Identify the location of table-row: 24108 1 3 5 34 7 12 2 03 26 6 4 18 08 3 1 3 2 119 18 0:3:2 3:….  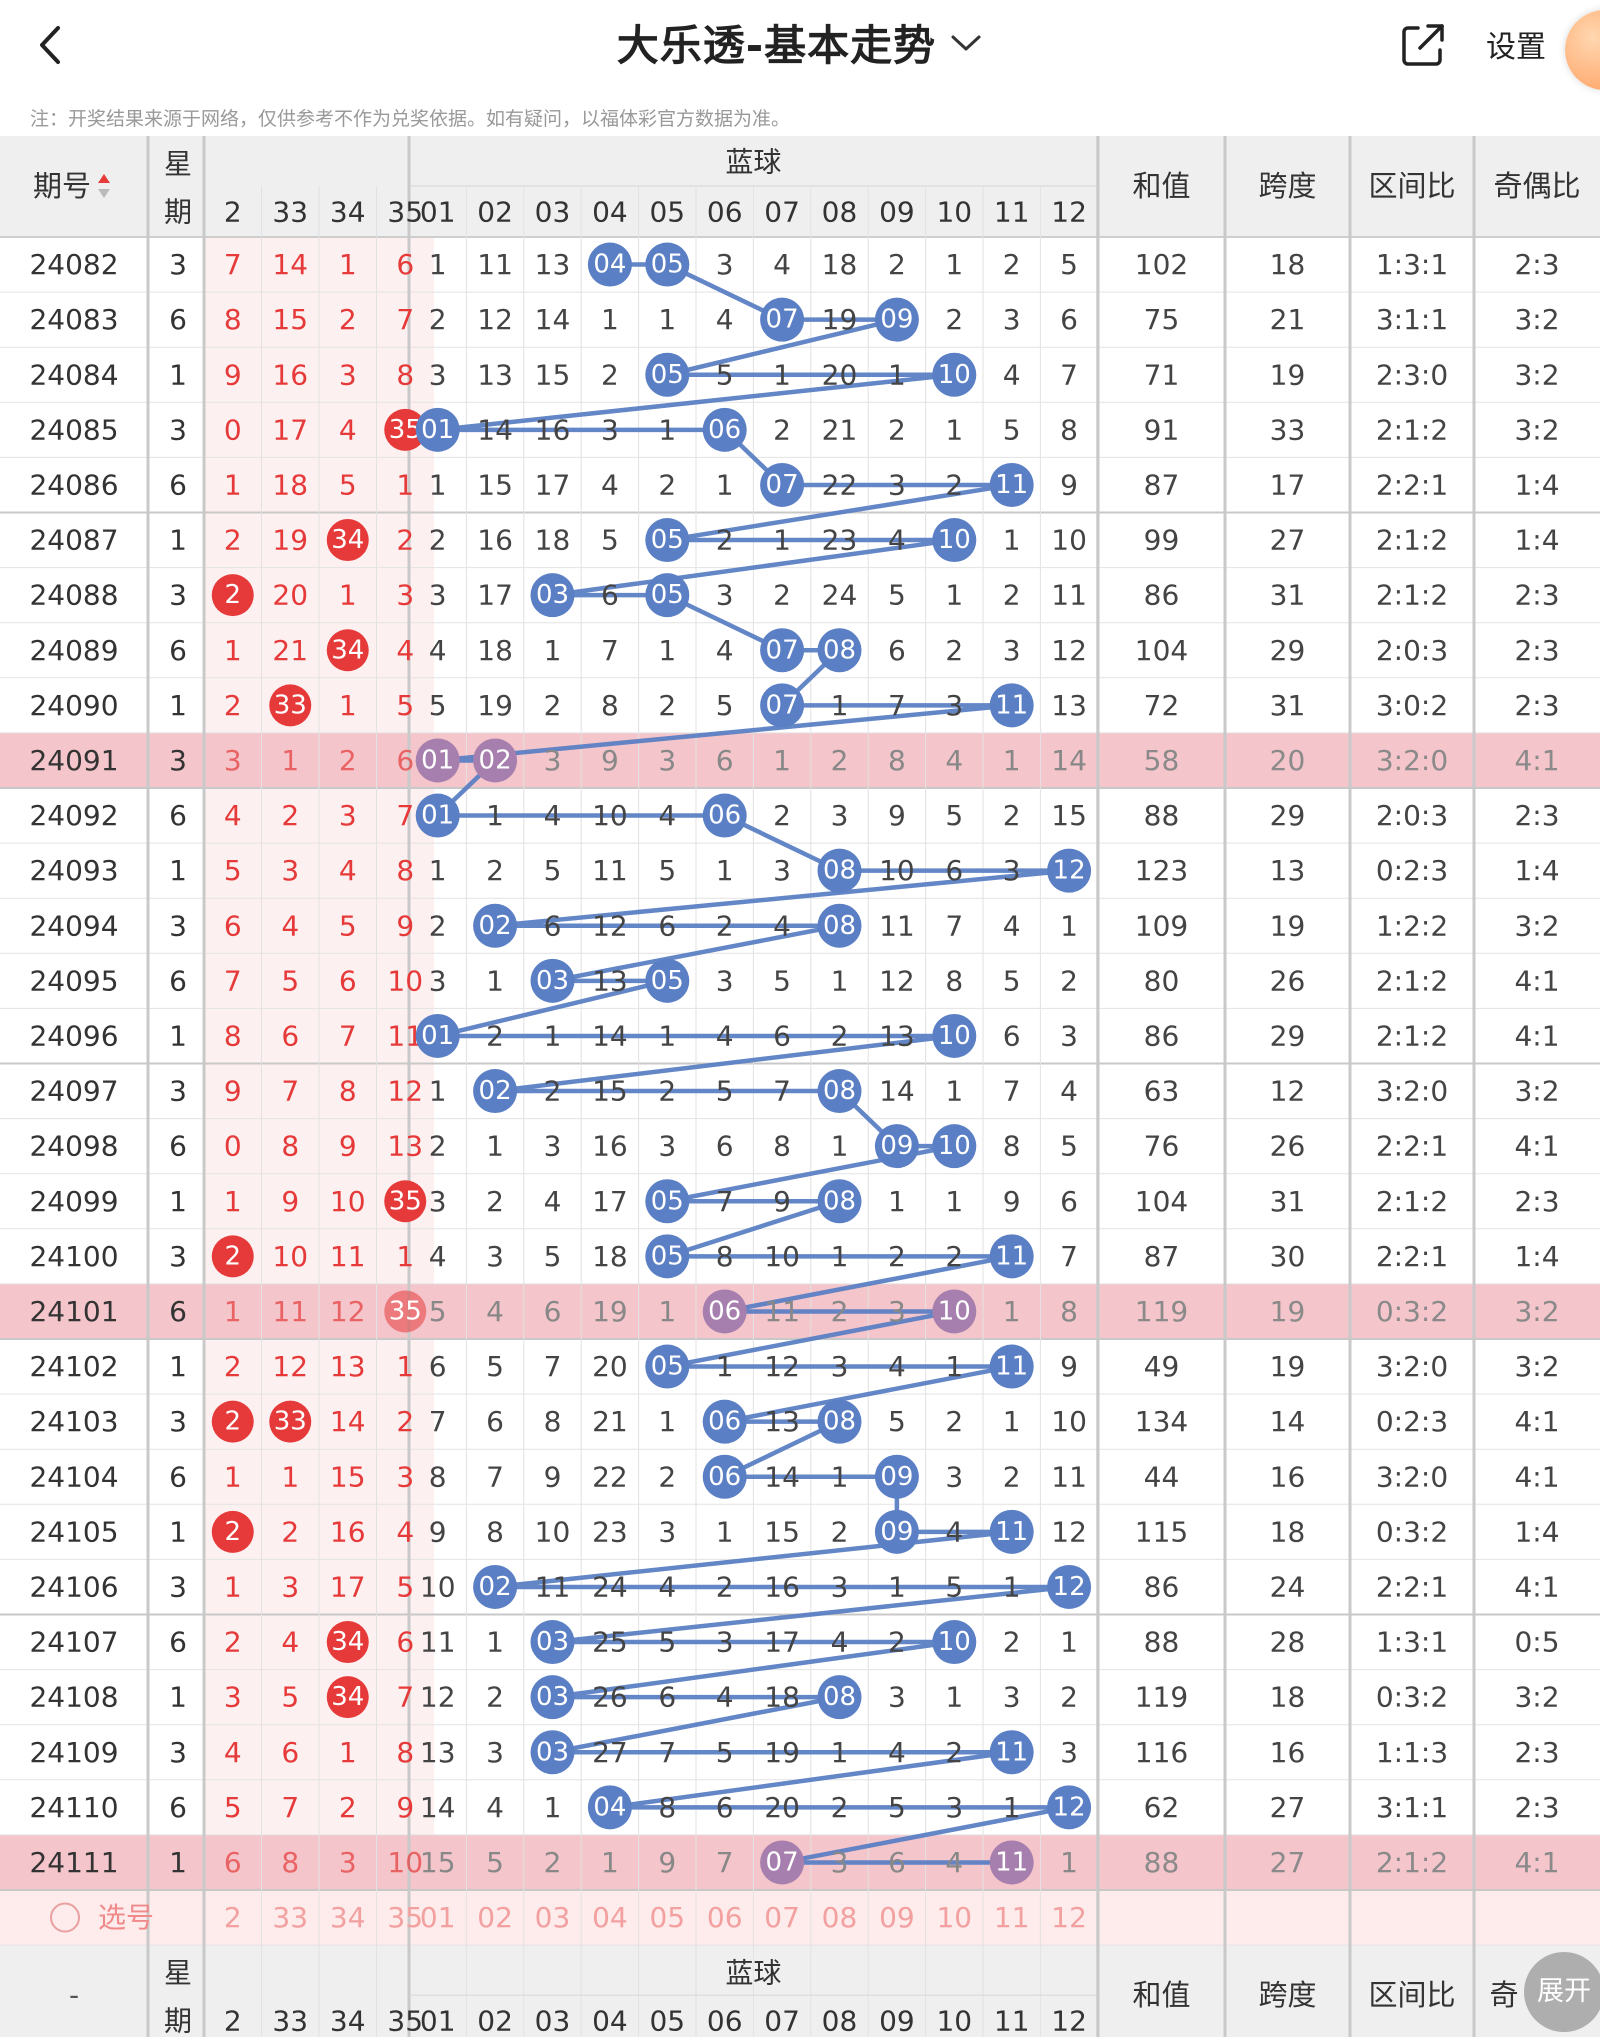
(794, 1697).